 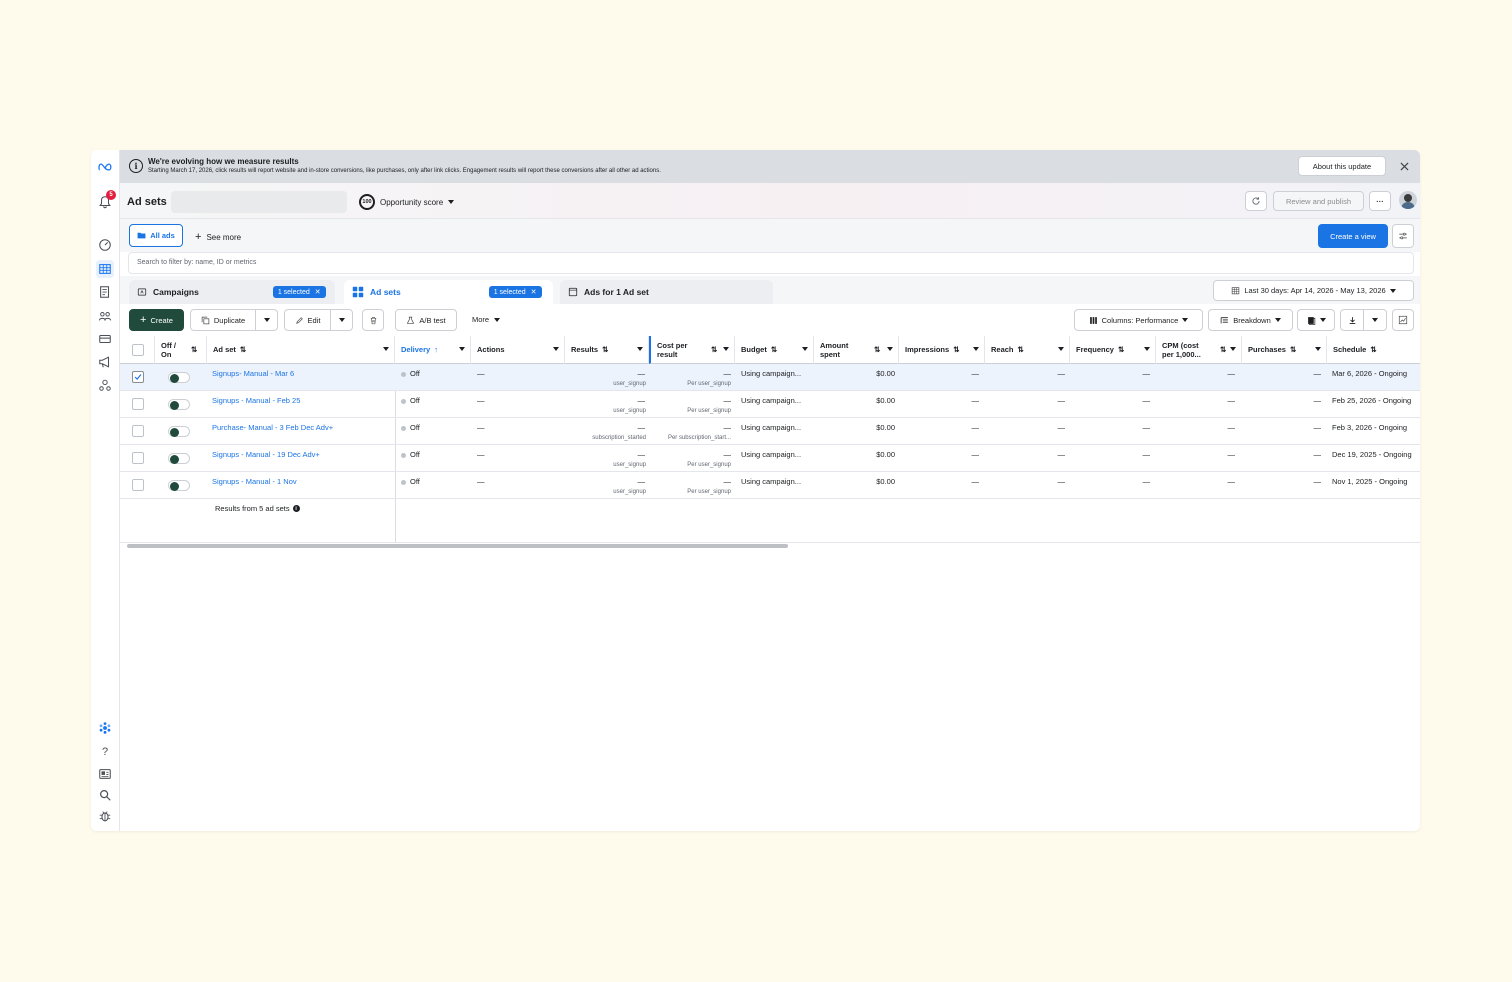 What do you see at coordinates (218, 237) in the screenshot?
I see `see-more-button: + See more` at bounding box center [218, 237].